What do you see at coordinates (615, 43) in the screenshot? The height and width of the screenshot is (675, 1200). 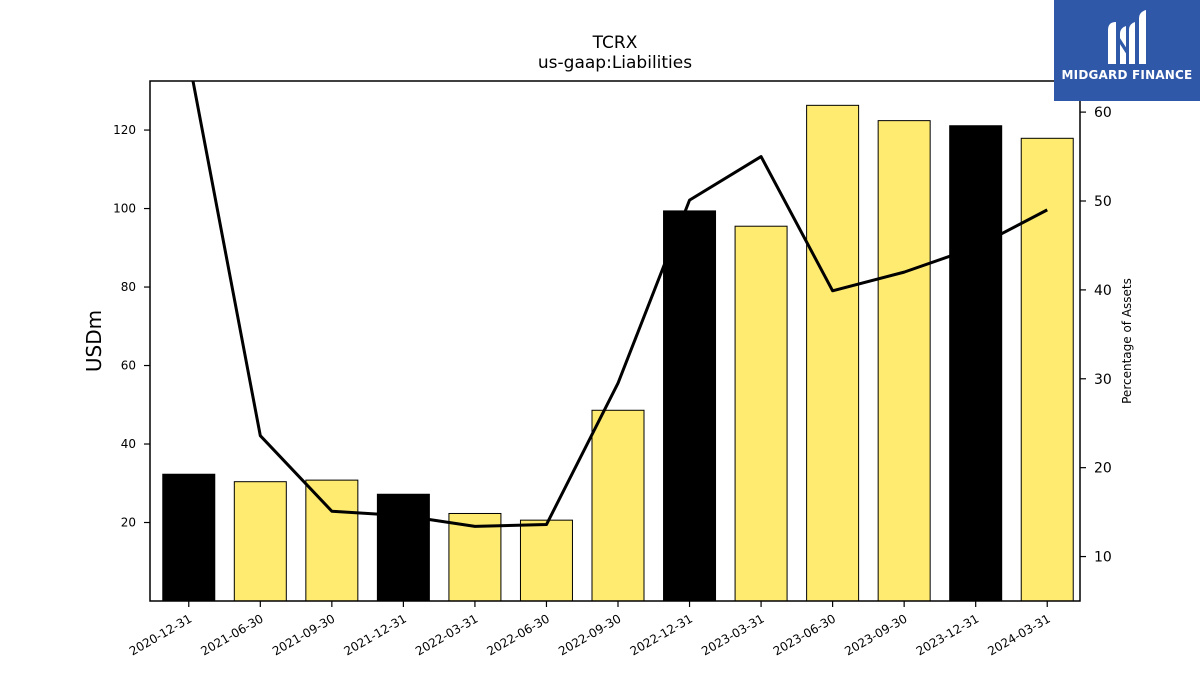 I see `chart-title: TCRX` at bounding box center [615, 43].